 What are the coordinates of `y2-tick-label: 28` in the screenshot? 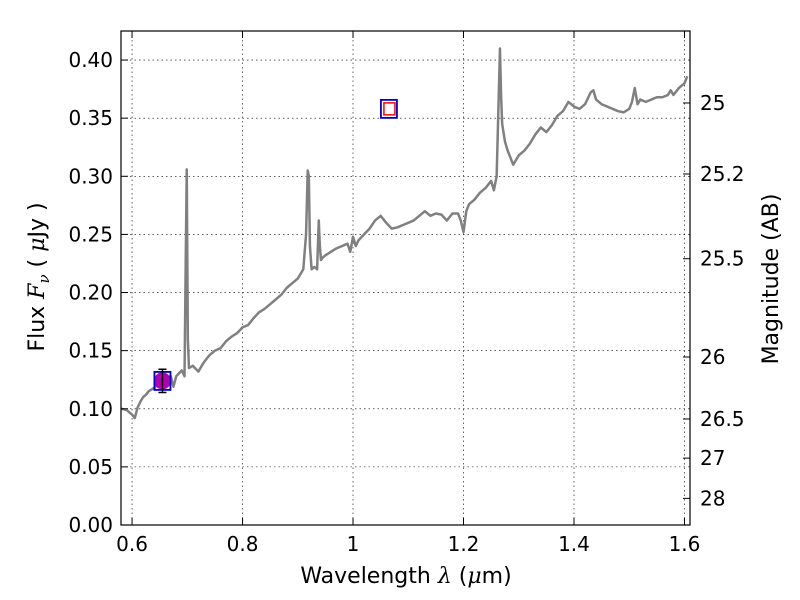 It's located at (712, 498).